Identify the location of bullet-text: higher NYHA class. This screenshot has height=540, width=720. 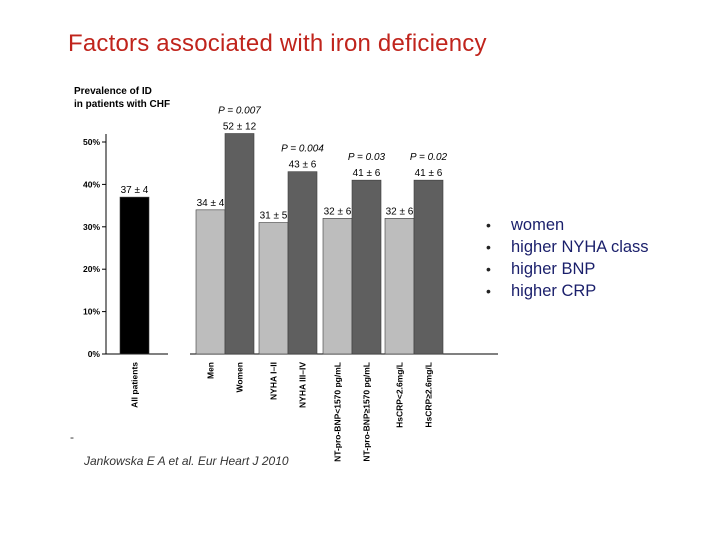
(580, 247).